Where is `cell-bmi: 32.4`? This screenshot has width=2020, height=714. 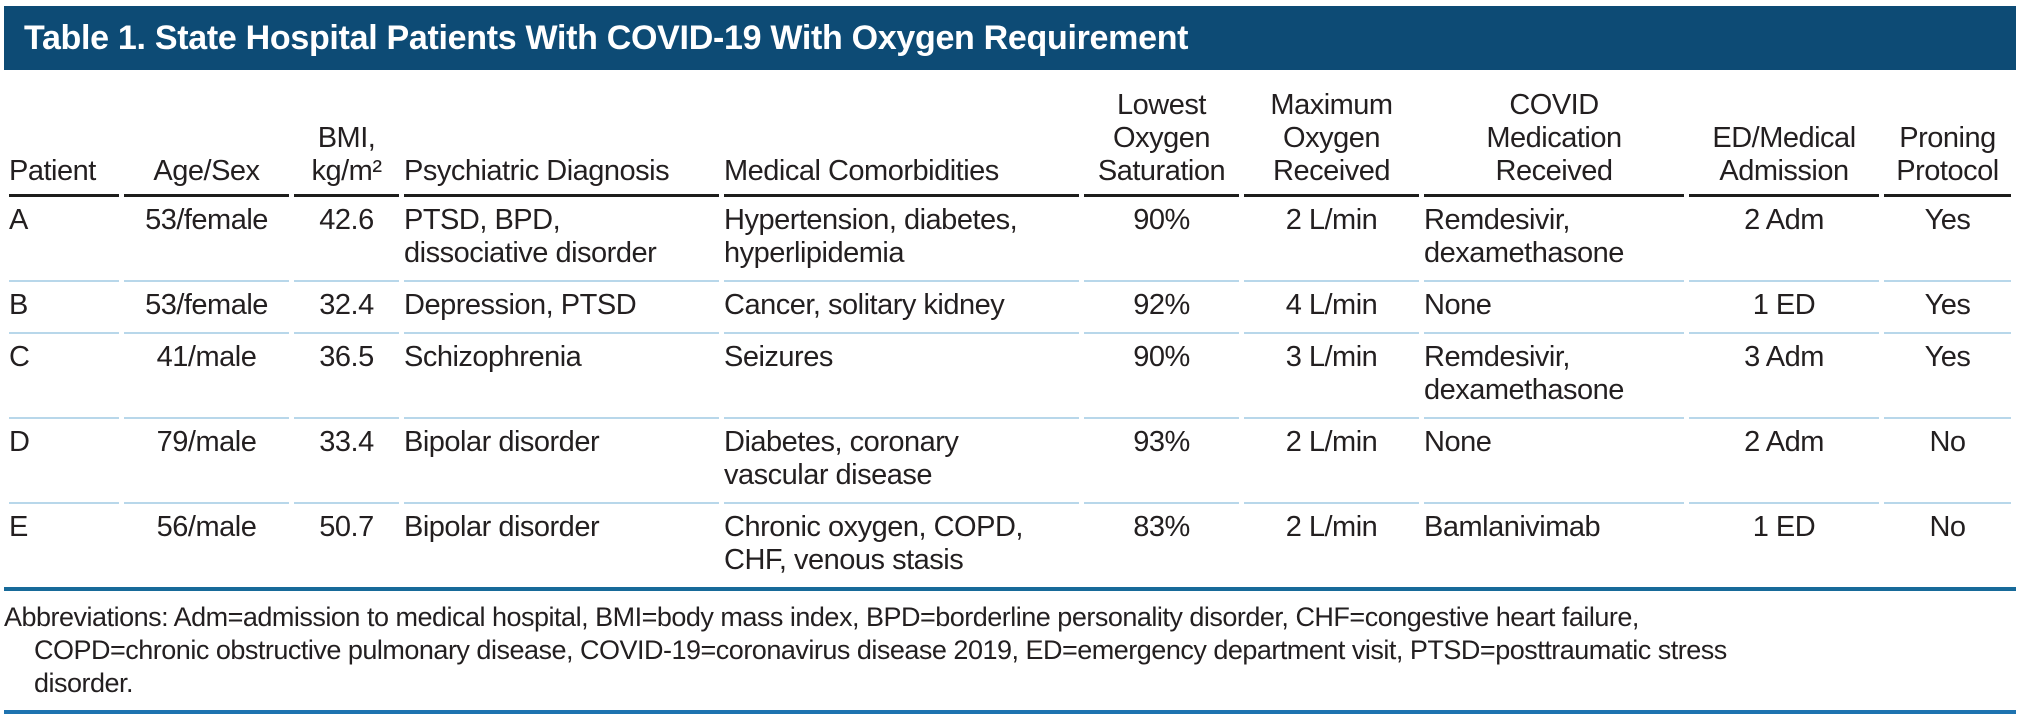
cell-bmi: 32.4 is located at coordinates (346, 308).